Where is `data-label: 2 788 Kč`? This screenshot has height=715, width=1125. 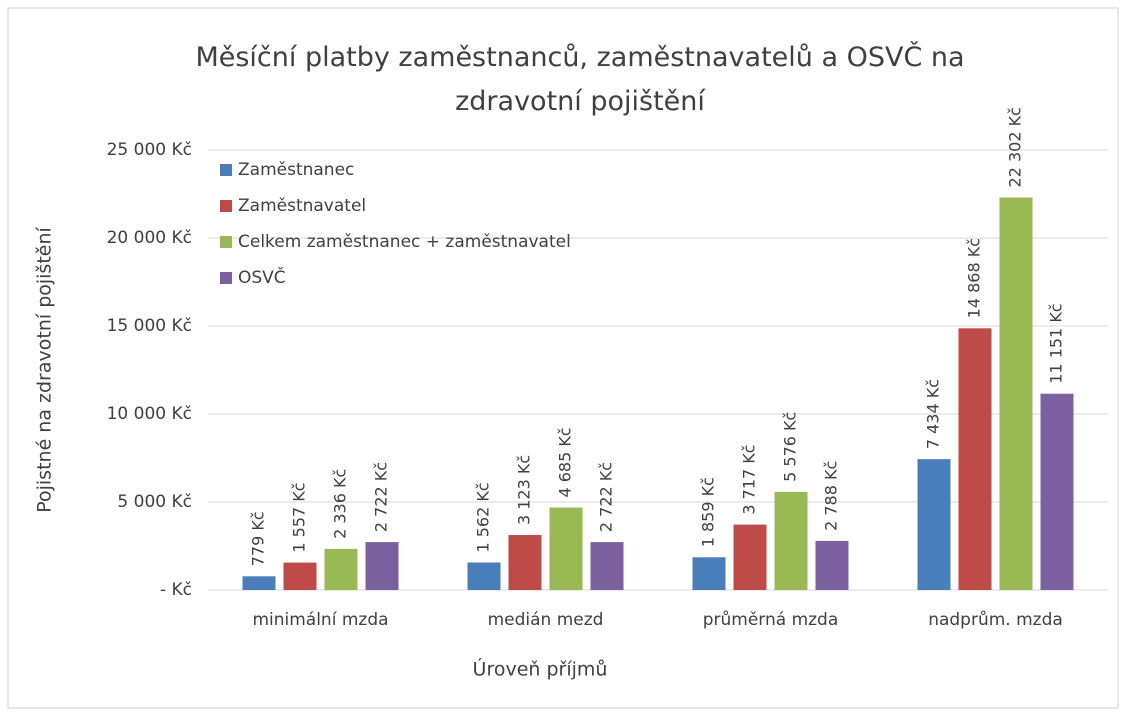
data-label: 2 788 Kč is located at coordinates (831, 496).